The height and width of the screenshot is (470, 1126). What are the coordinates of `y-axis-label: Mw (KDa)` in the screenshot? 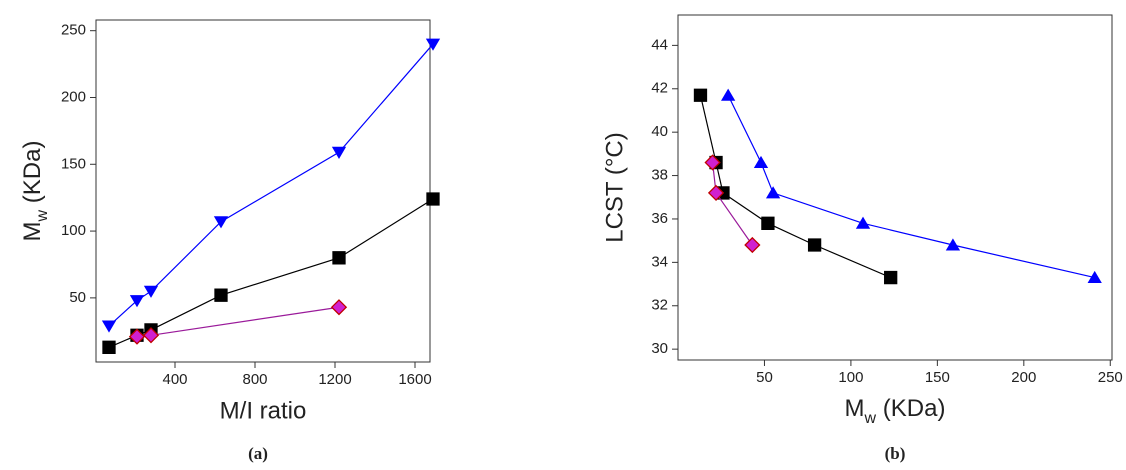 It's located at (34, 191).